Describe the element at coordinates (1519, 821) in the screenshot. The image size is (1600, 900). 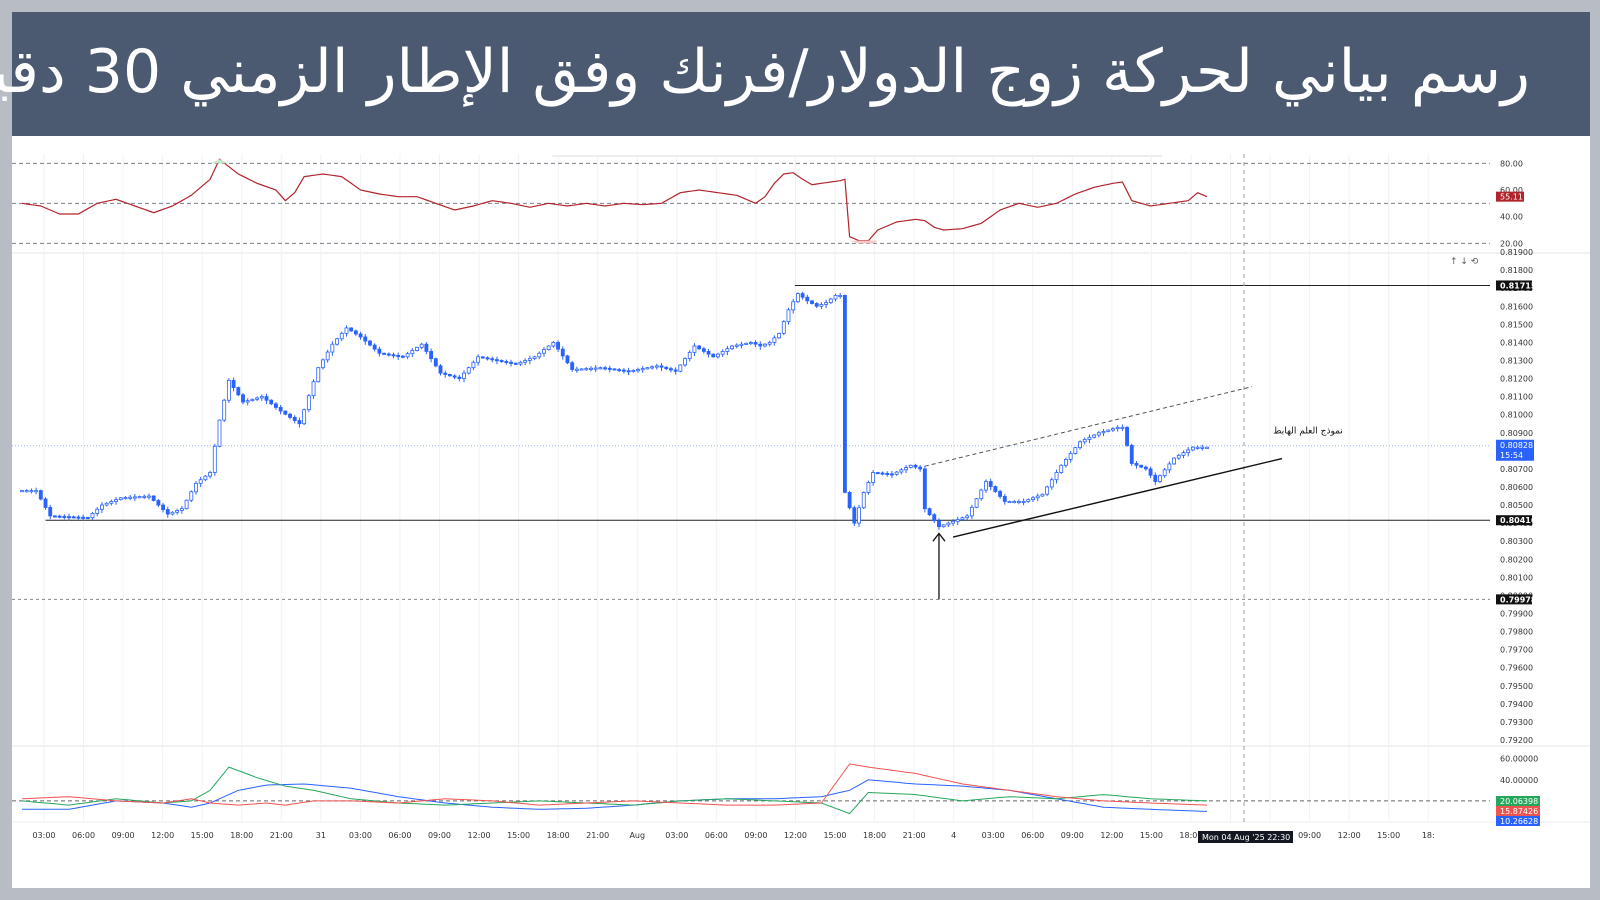
I see `adx-value: 10.26628` at that location.